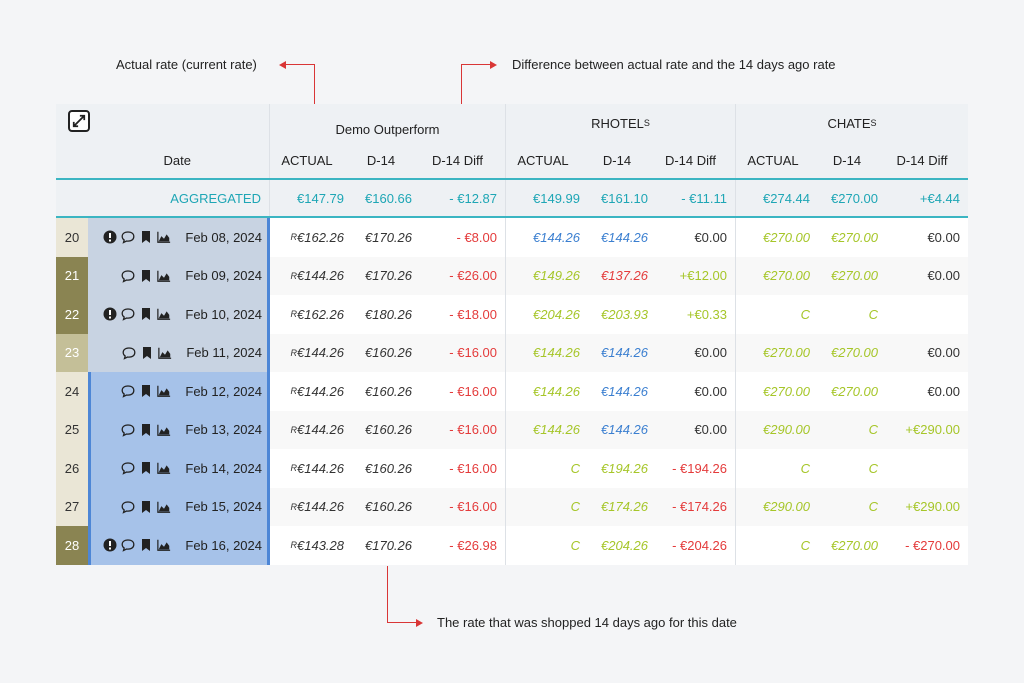 This screenshot has width=1024, height=683. Describe the element at coordinates (695, 545) in the screenshot. I see `d14-diff-cell: - €204.26` at that location.